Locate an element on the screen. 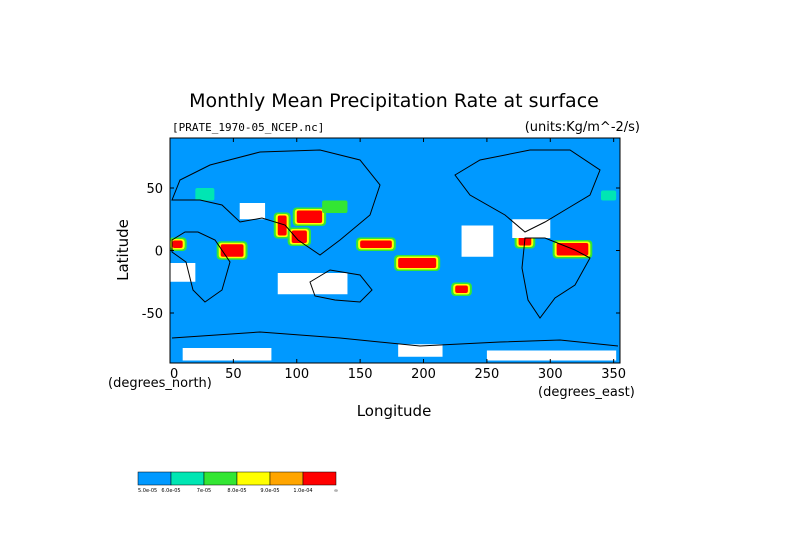  x-unit-label: (degrees_east) is located at coordinates (586, 392).